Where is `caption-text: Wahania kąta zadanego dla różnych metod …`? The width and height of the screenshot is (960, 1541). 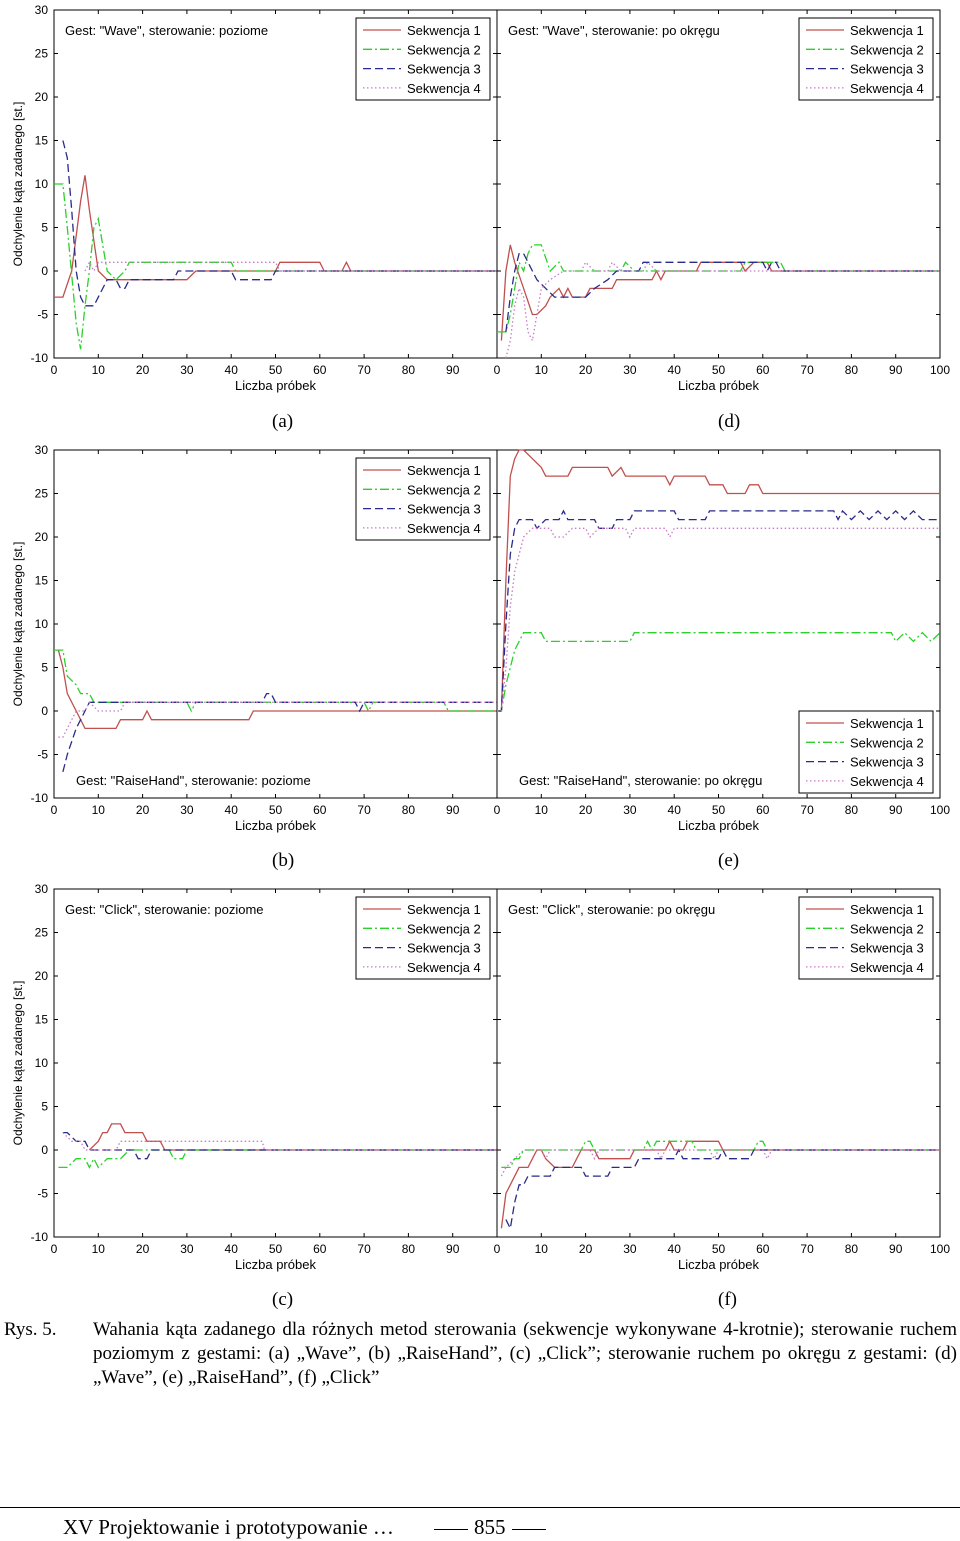
caption-text: Wahania kąta zadanego dla różnych metod … is located at coordinates (525, 1353).